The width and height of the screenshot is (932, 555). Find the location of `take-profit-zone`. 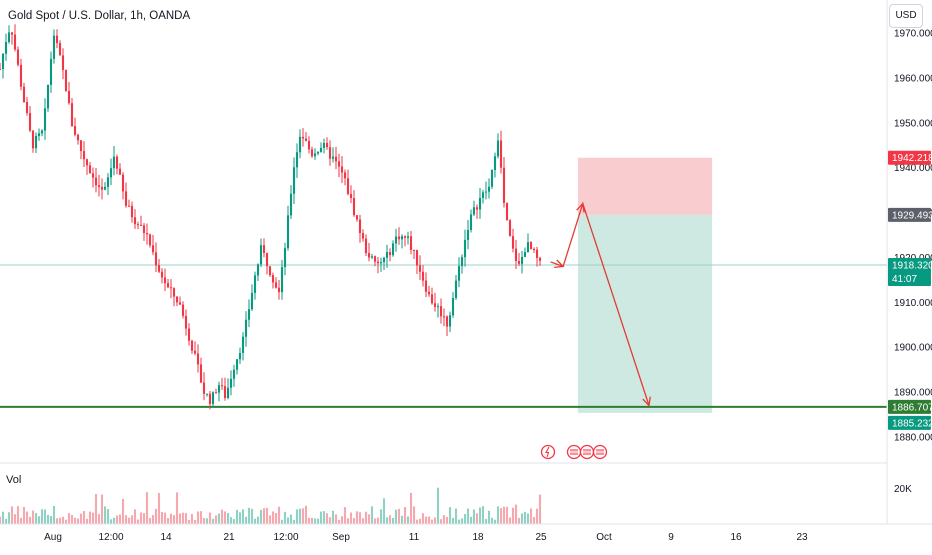

take-profit-zone is located at coordinates (645, 313).